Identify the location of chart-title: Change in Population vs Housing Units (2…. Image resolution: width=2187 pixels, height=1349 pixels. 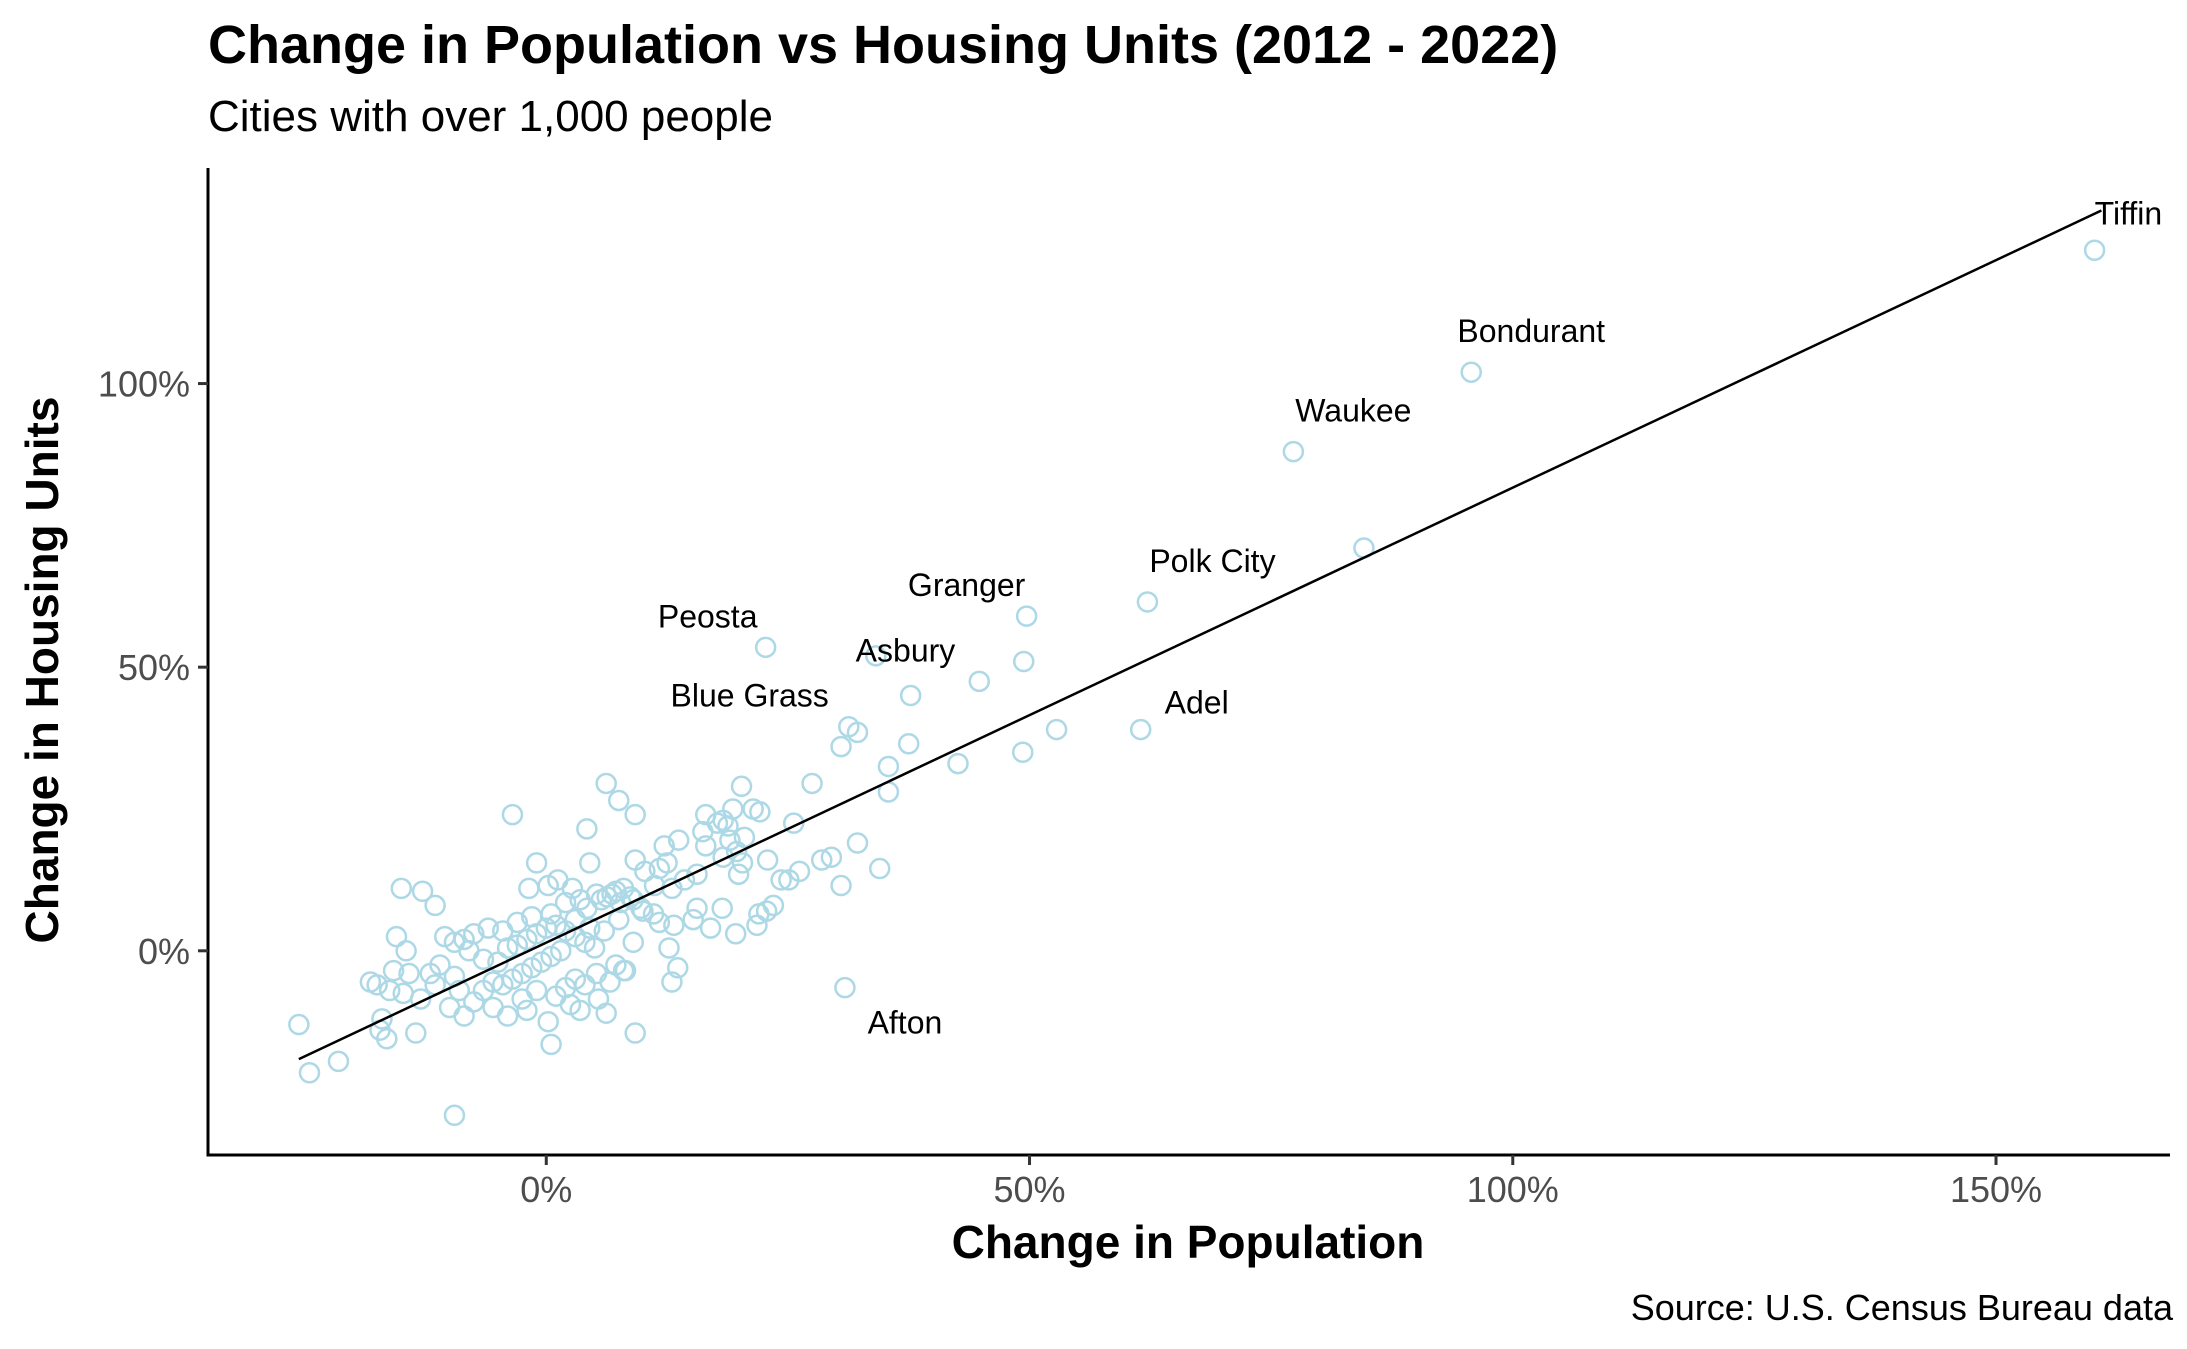
(883, 45).